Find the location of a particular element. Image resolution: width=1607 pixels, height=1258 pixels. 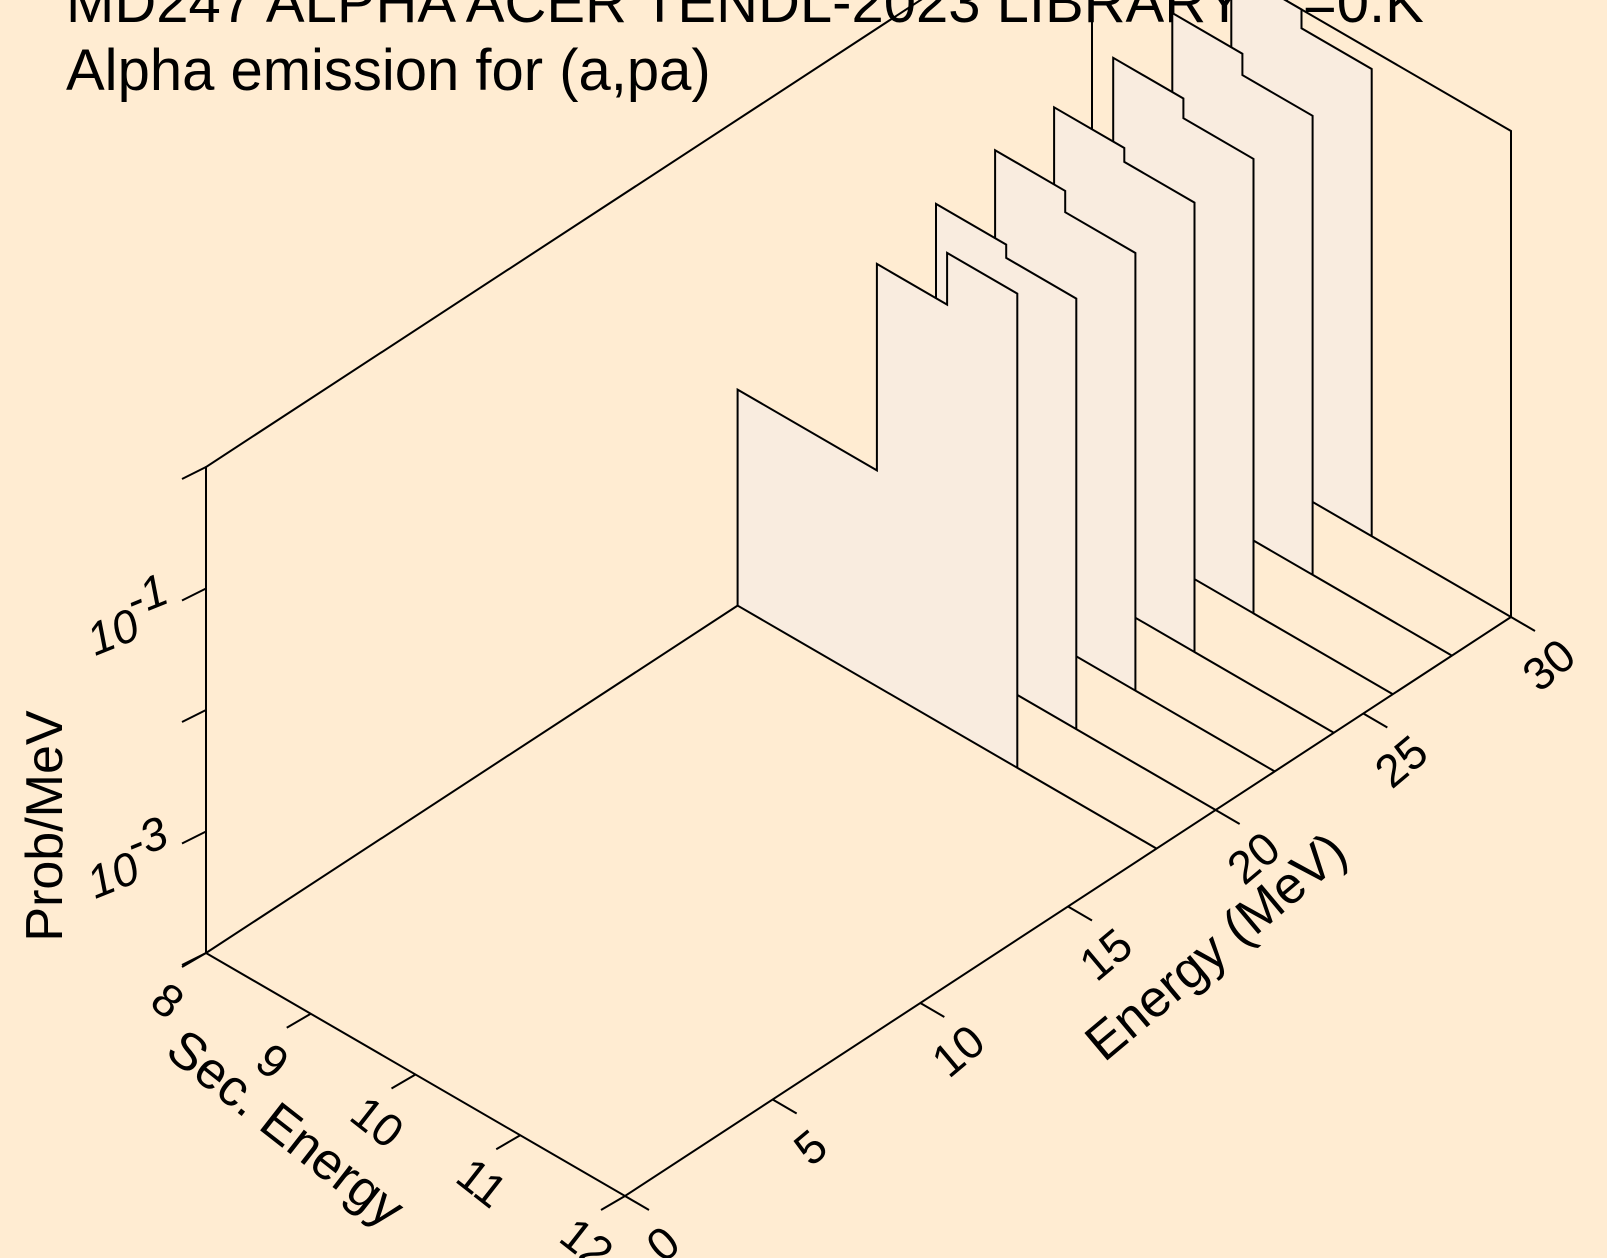

chart-subtitle: Alpha emission for (a,pa) is located at coordinates (388, 70).